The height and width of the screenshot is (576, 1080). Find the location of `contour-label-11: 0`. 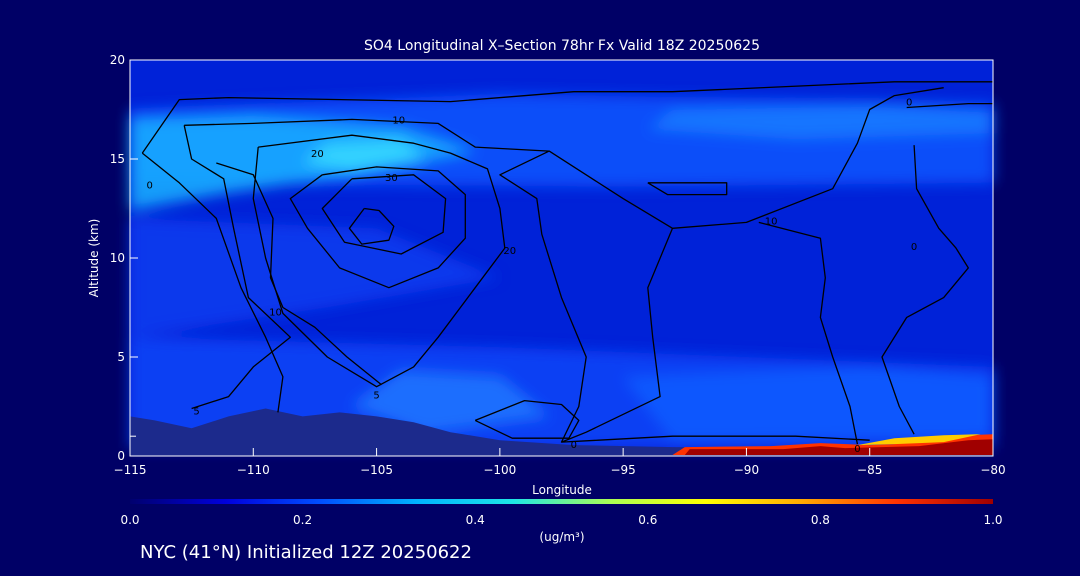

contour-label-11: 0 is located at coordinates (574, 445).